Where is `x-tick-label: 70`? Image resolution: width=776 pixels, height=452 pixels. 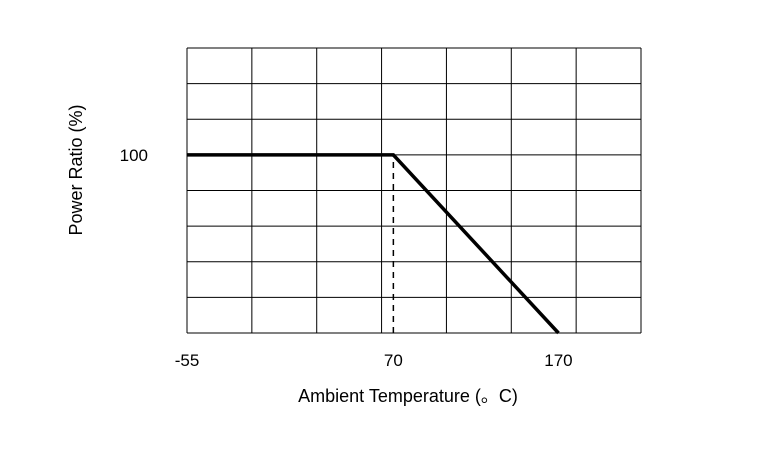 x-tick-label: 70 is located at coordinates (393, 360).